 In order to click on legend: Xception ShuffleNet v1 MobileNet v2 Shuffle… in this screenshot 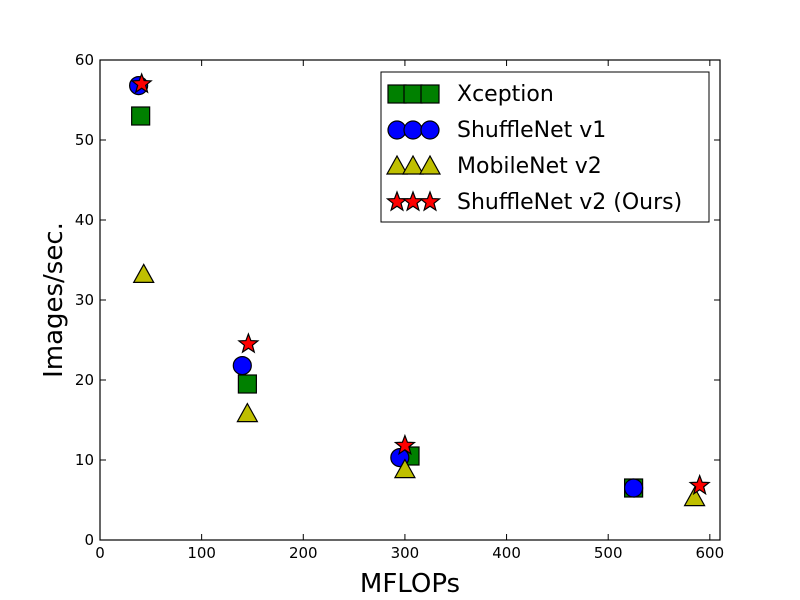, I will do `click(545, 147)`.